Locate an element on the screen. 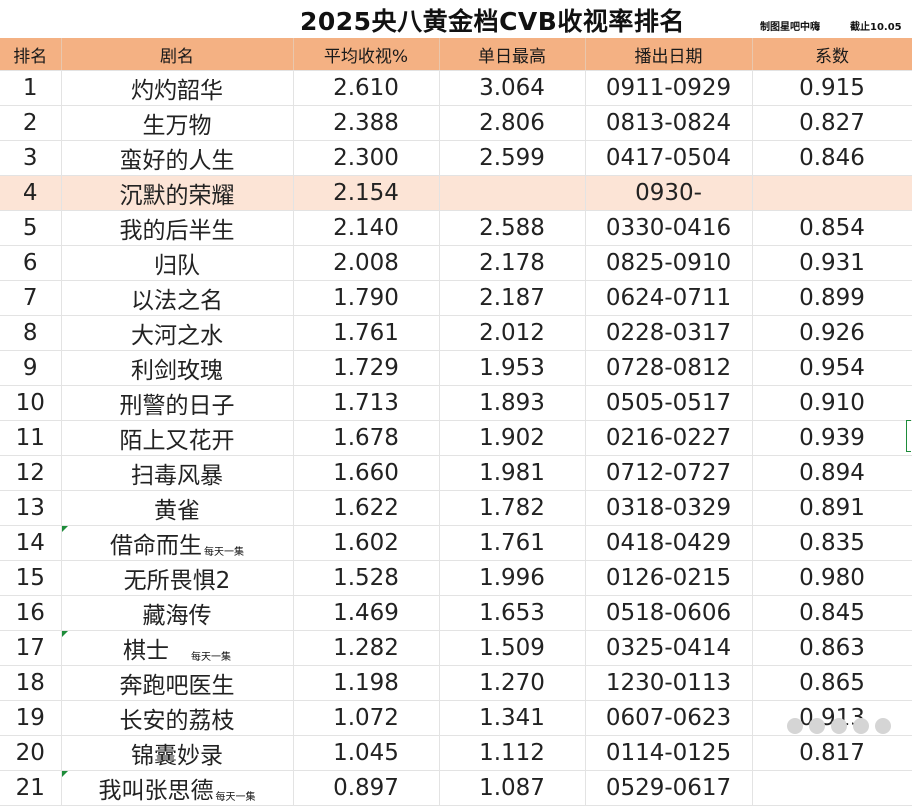 The height and width of the screenshot is (806, 912). title-cell: 刑警的日子 is located at coordinates (177, 403).